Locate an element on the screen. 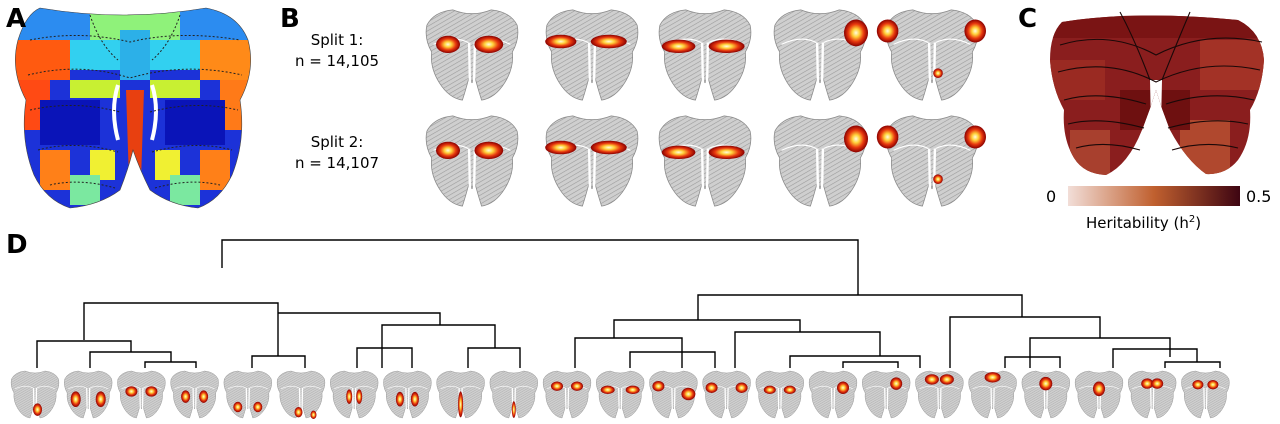 This screenshot has height=424, width=1280. dendrogram-leaves is located at coordinates (620, 394).